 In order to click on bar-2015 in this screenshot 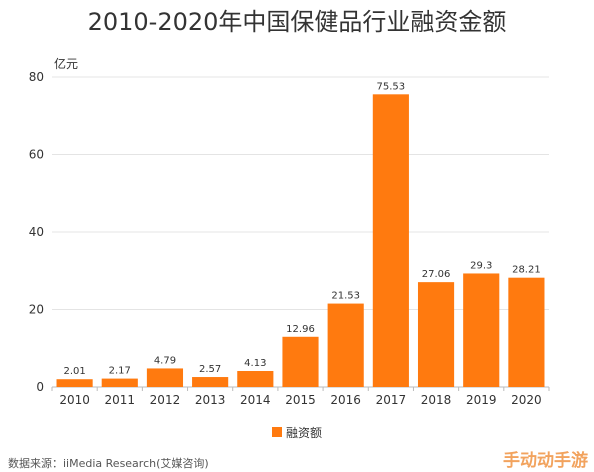, I will do `click(300, 361)`.